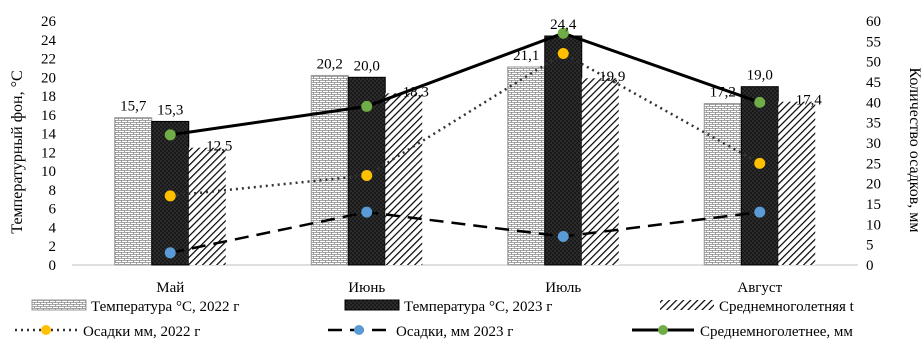  I want to click on y-left-tick-label: 0, so click(53, 266).